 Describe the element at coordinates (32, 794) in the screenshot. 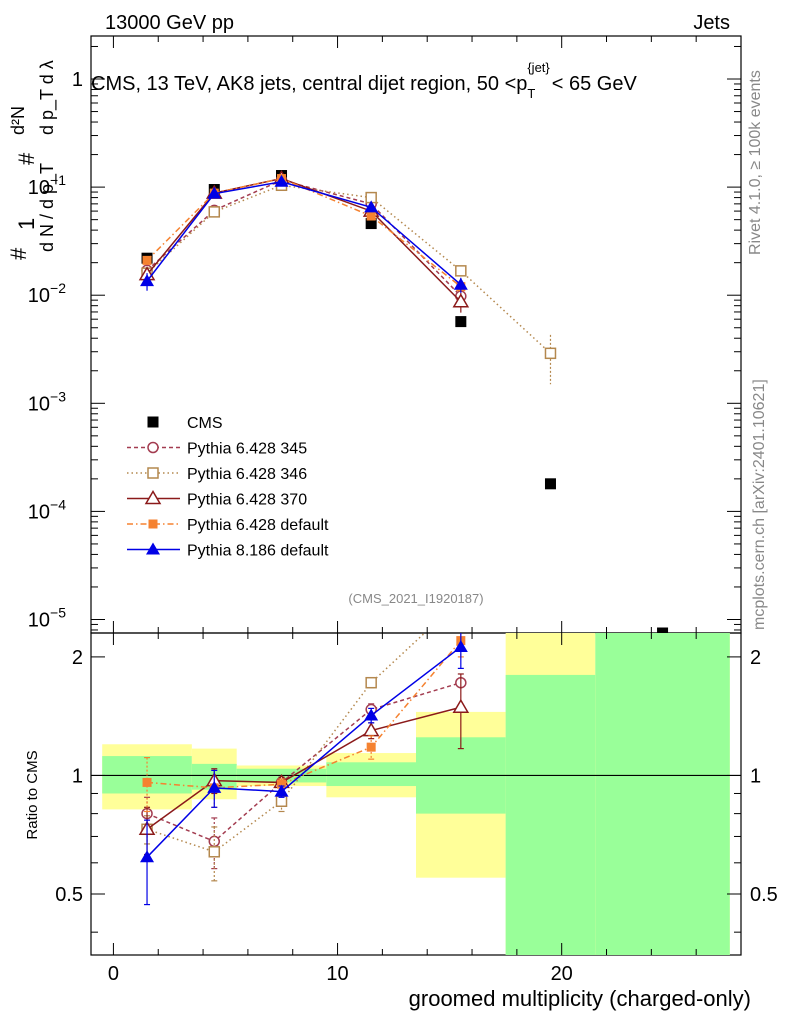

I see `ratio-axis-label: Ratio to CMS` at that location.